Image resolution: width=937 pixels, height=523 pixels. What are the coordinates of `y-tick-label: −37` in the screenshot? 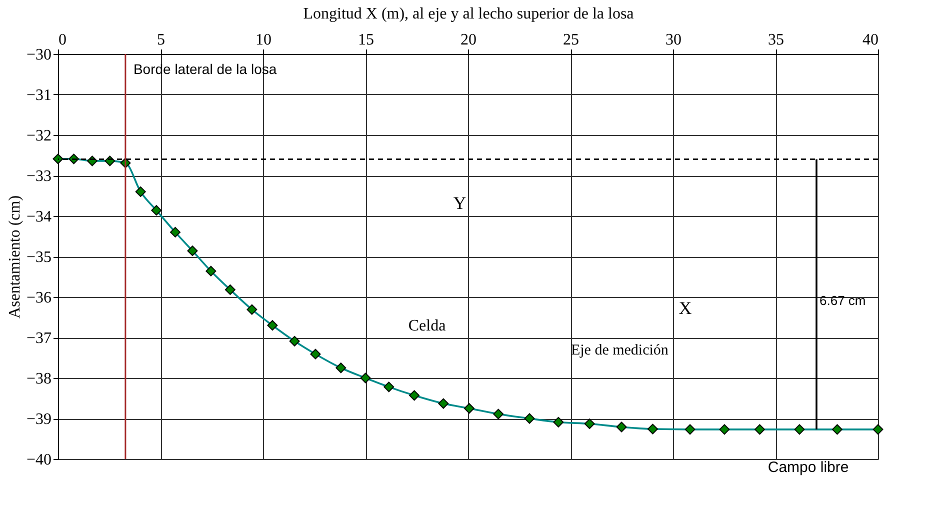 It's located at (39, 338).